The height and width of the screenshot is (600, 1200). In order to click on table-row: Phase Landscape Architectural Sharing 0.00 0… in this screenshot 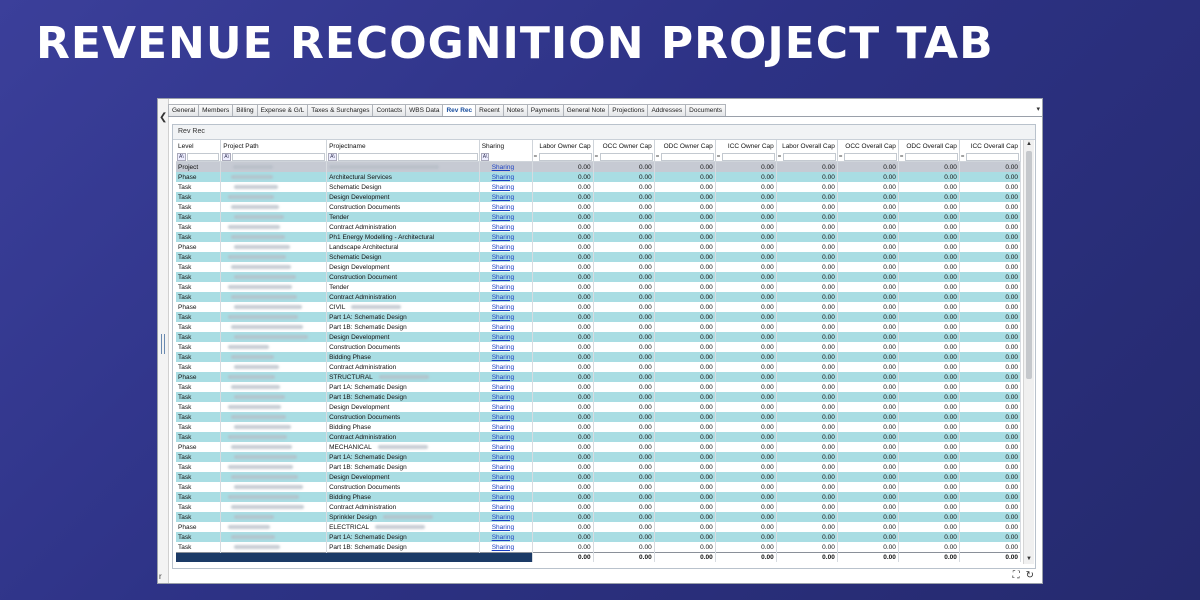, I will do `click(598, 247)`.